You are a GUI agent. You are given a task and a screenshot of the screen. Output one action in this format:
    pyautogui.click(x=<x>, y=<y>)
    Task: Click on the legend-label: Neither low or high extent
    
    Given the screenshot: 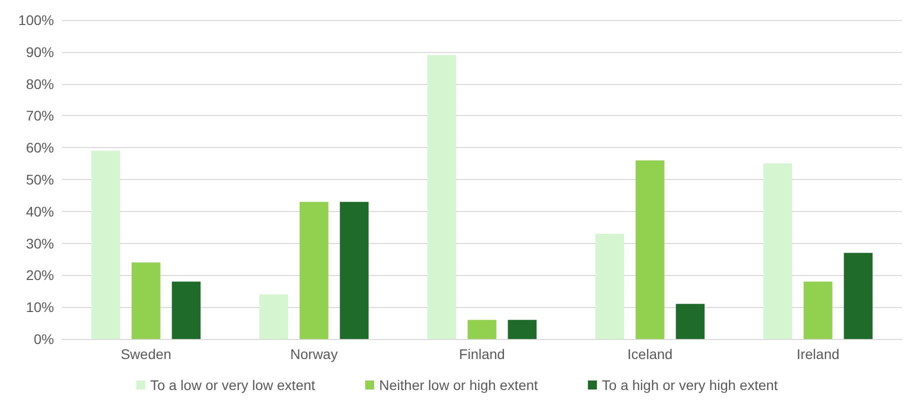 What is the action you would take?
    pyautogui.click(x=458, y=385)
    